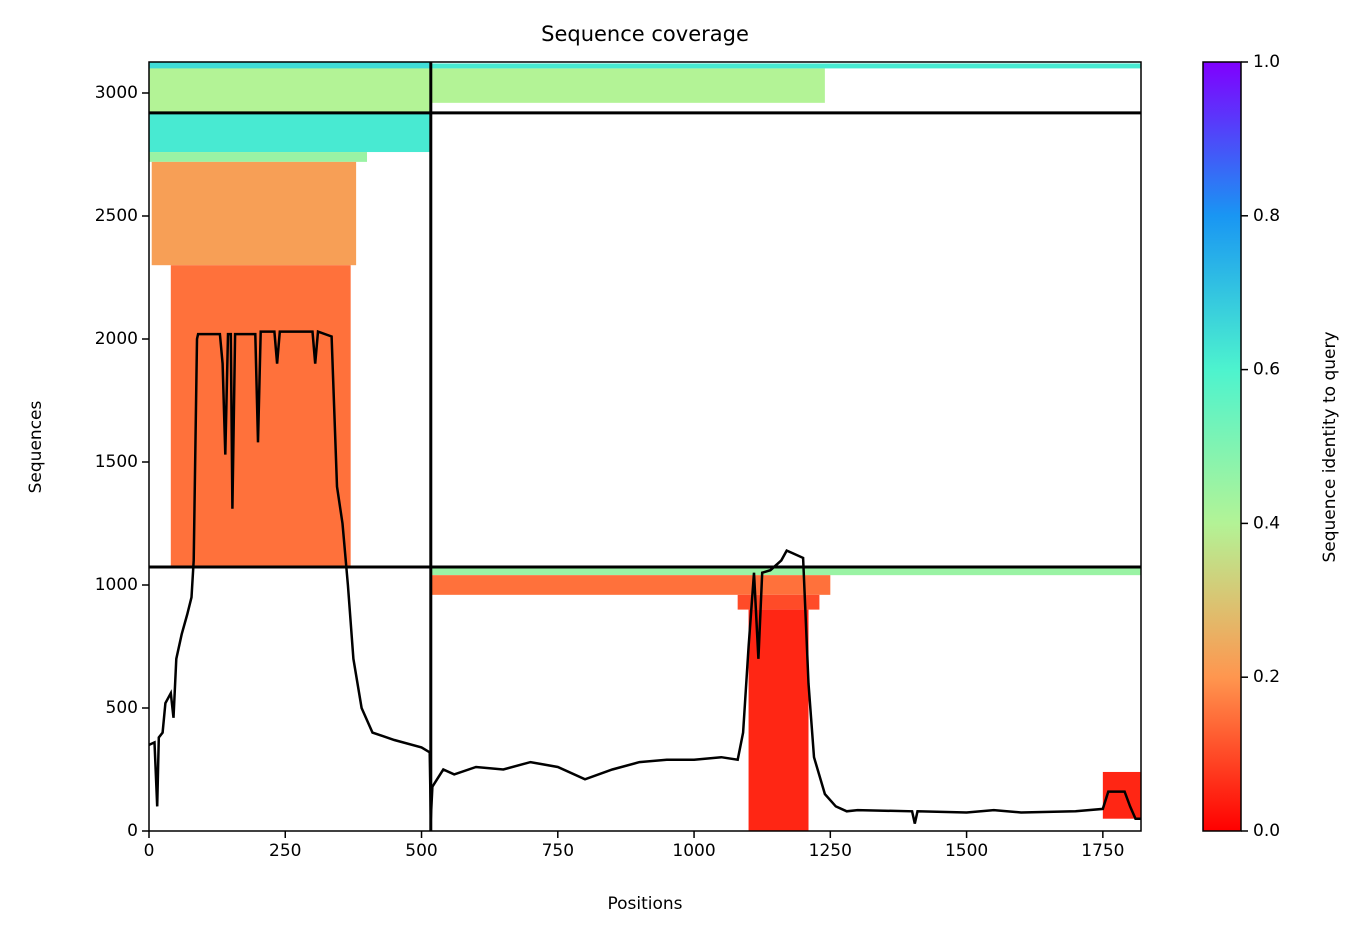  Describe the element at coordinates (558, 851) in the screenshot. I see `x-tick-label: 750` at that location.